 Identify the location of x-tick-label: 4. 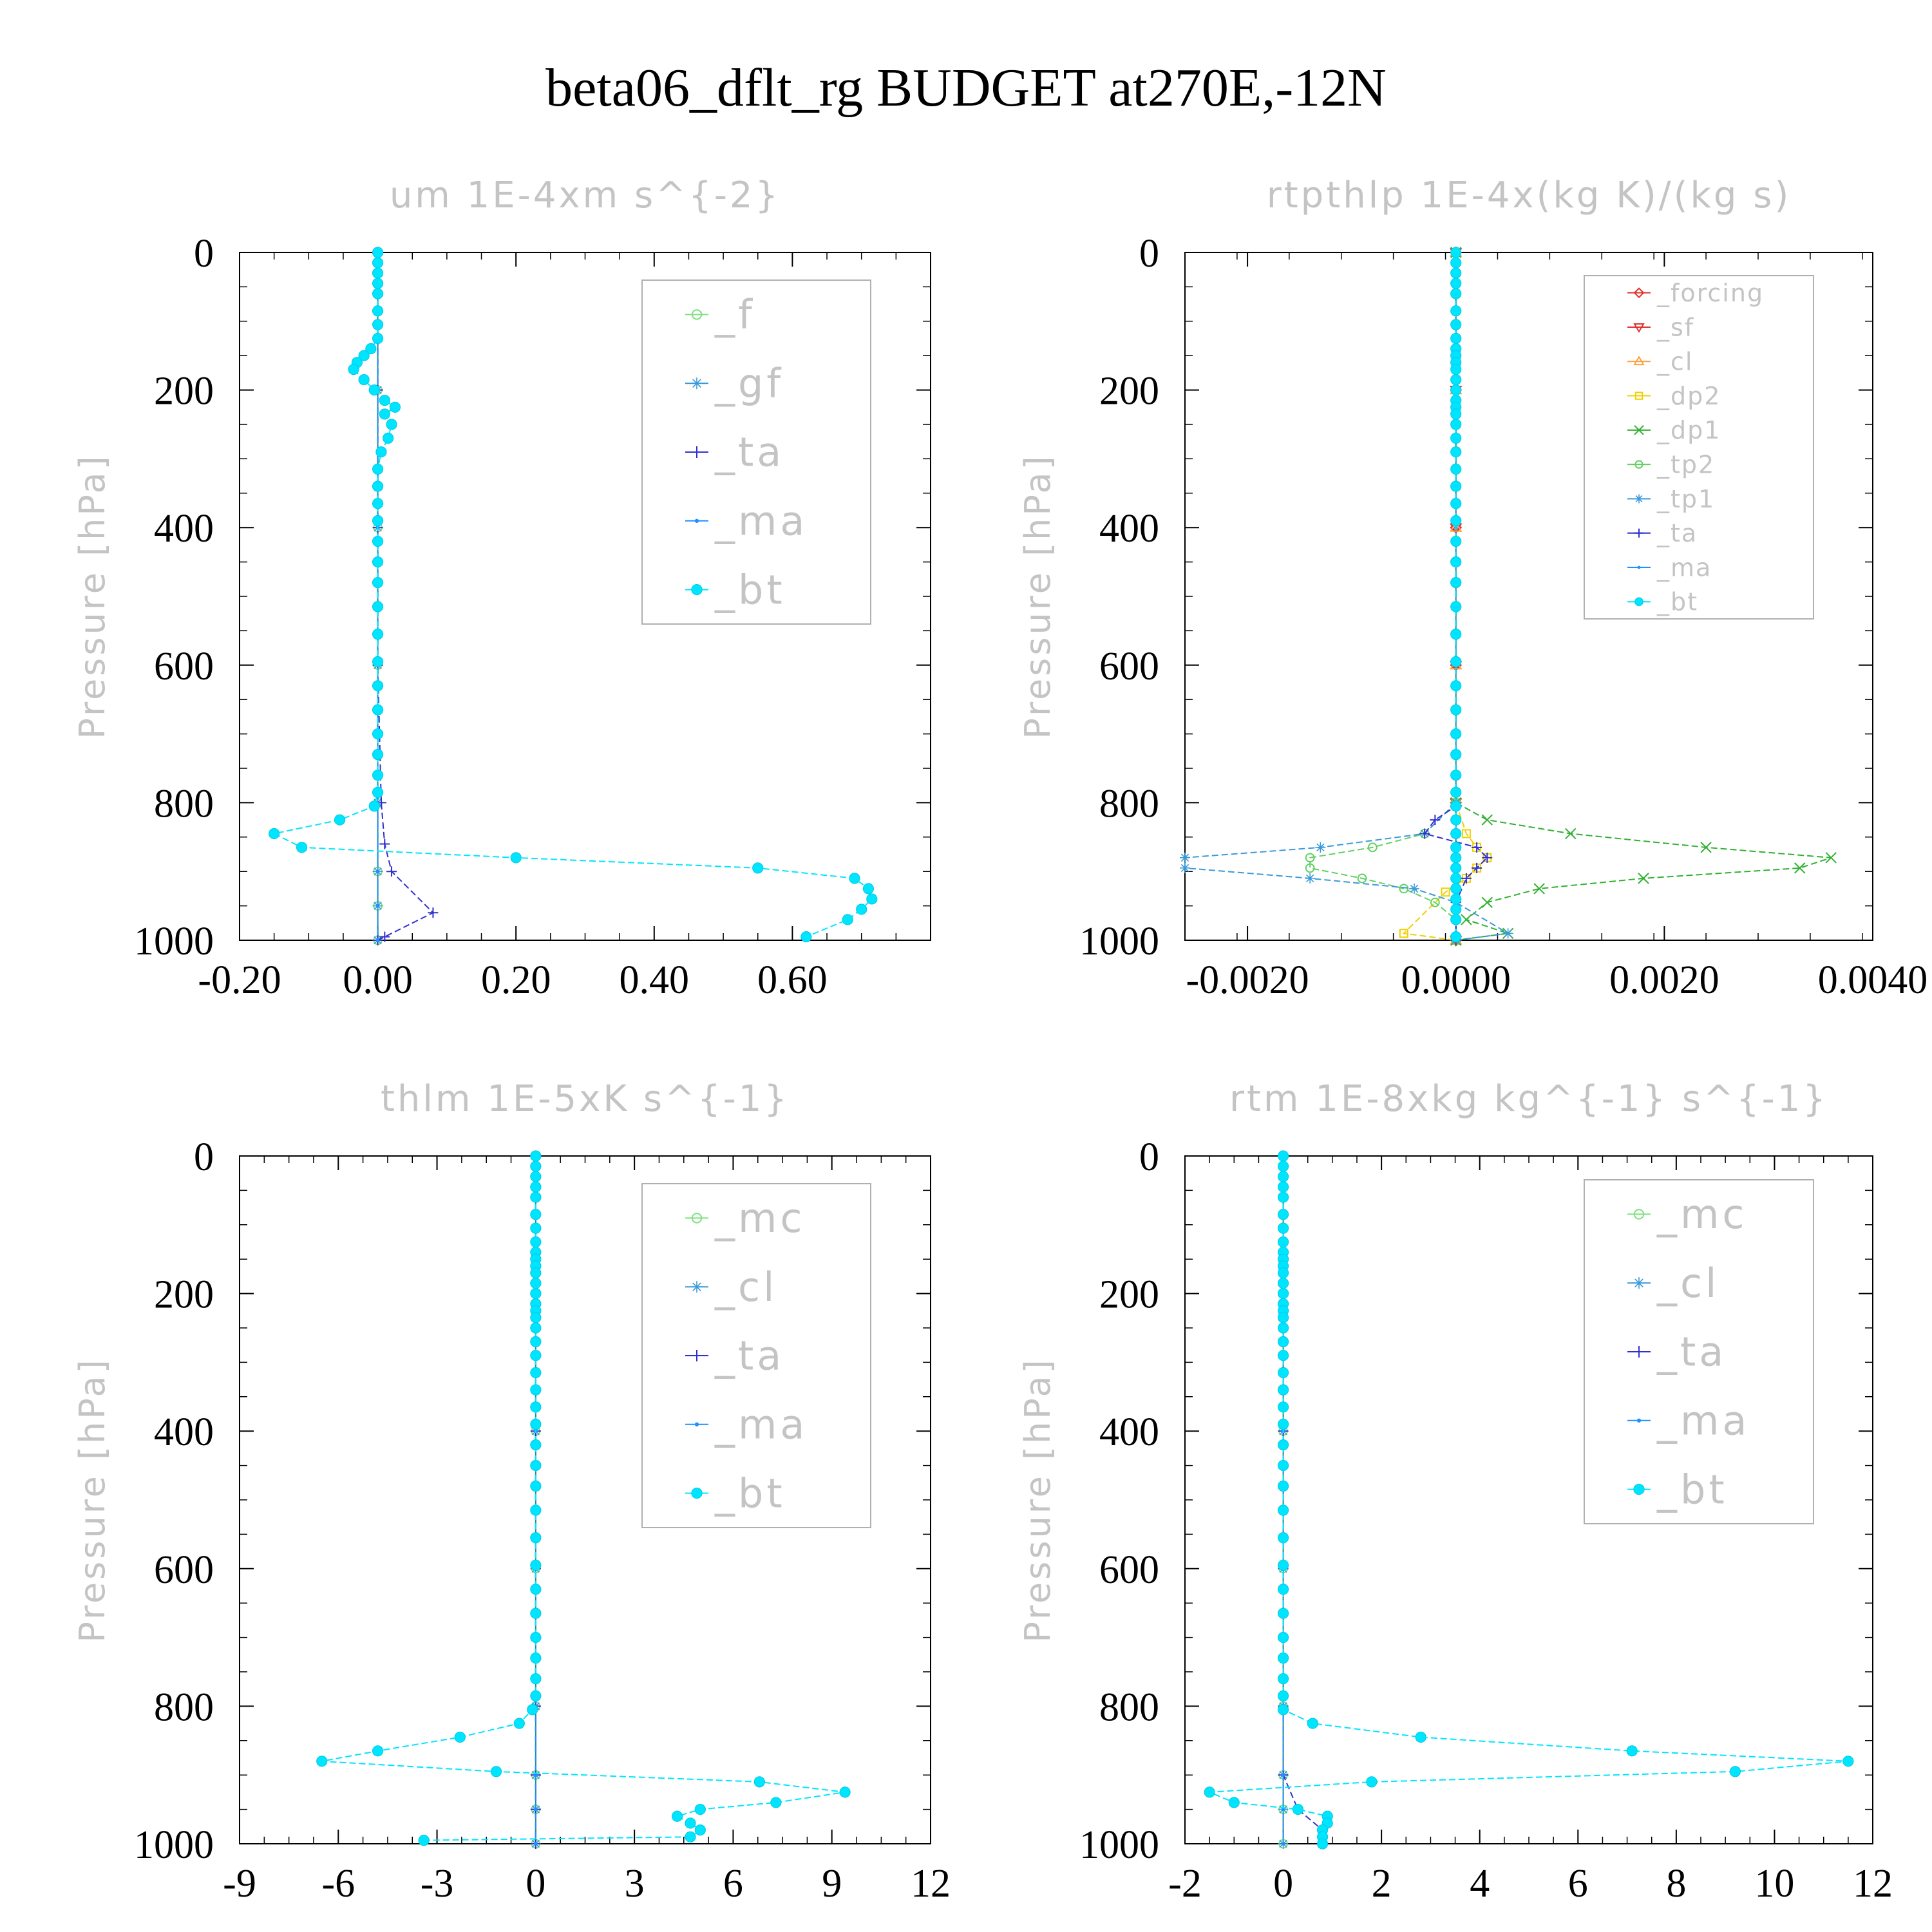
(1480, 1884).